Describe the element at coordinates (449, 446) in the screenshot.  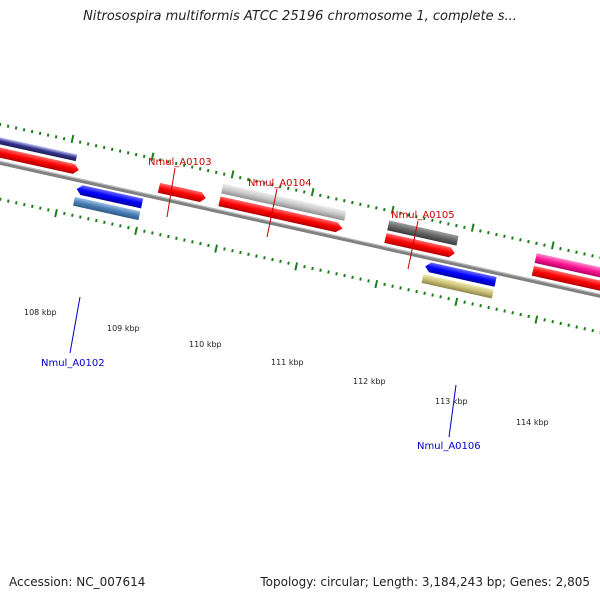
I see `gene-label-nmul-a0106: Nmul_A0106` at that location.